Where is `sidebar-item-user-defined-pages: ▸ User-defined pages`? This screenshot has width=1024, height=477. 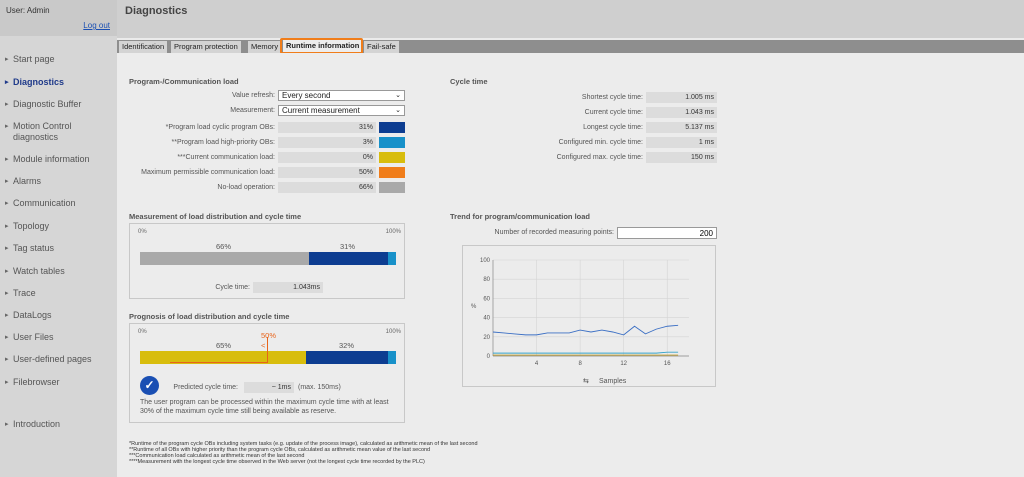
sidebar-item-user-defined-pages: ▸ User-defined pages is located at coordinates (58, 359).